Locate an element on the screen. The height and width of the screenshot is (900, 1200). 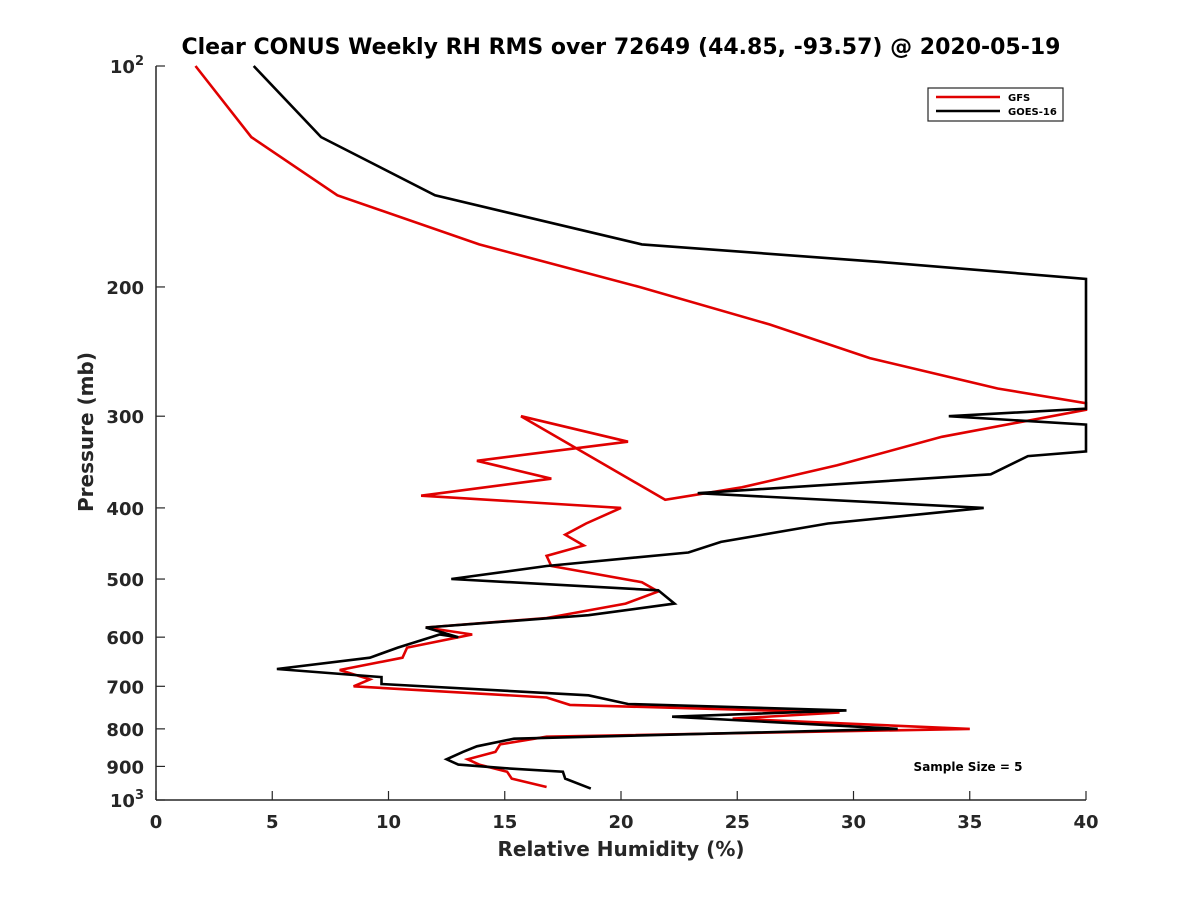
x-axis-ticks: 0 5 10 15 20 25 30 35 40 is located at coordinates (624, 812).